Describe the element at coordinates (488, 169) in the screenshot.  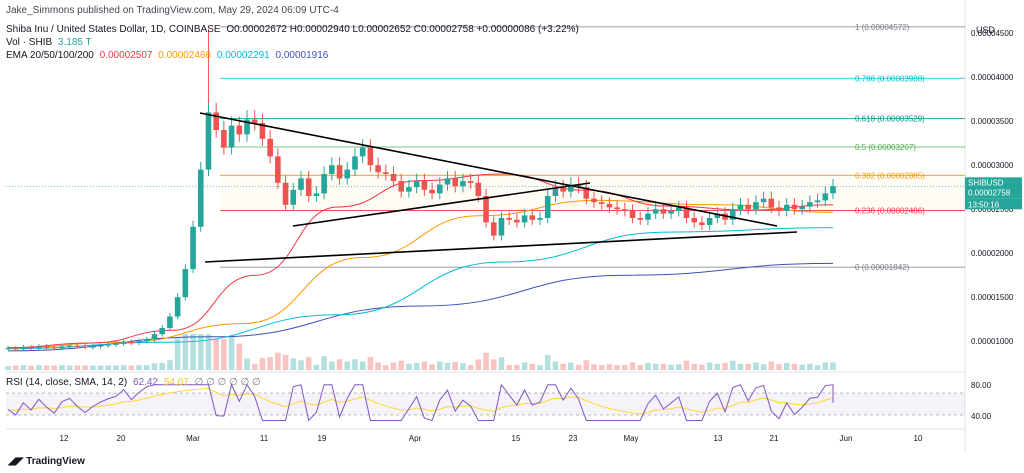
I see `trendline-upper-resistance` at that location.